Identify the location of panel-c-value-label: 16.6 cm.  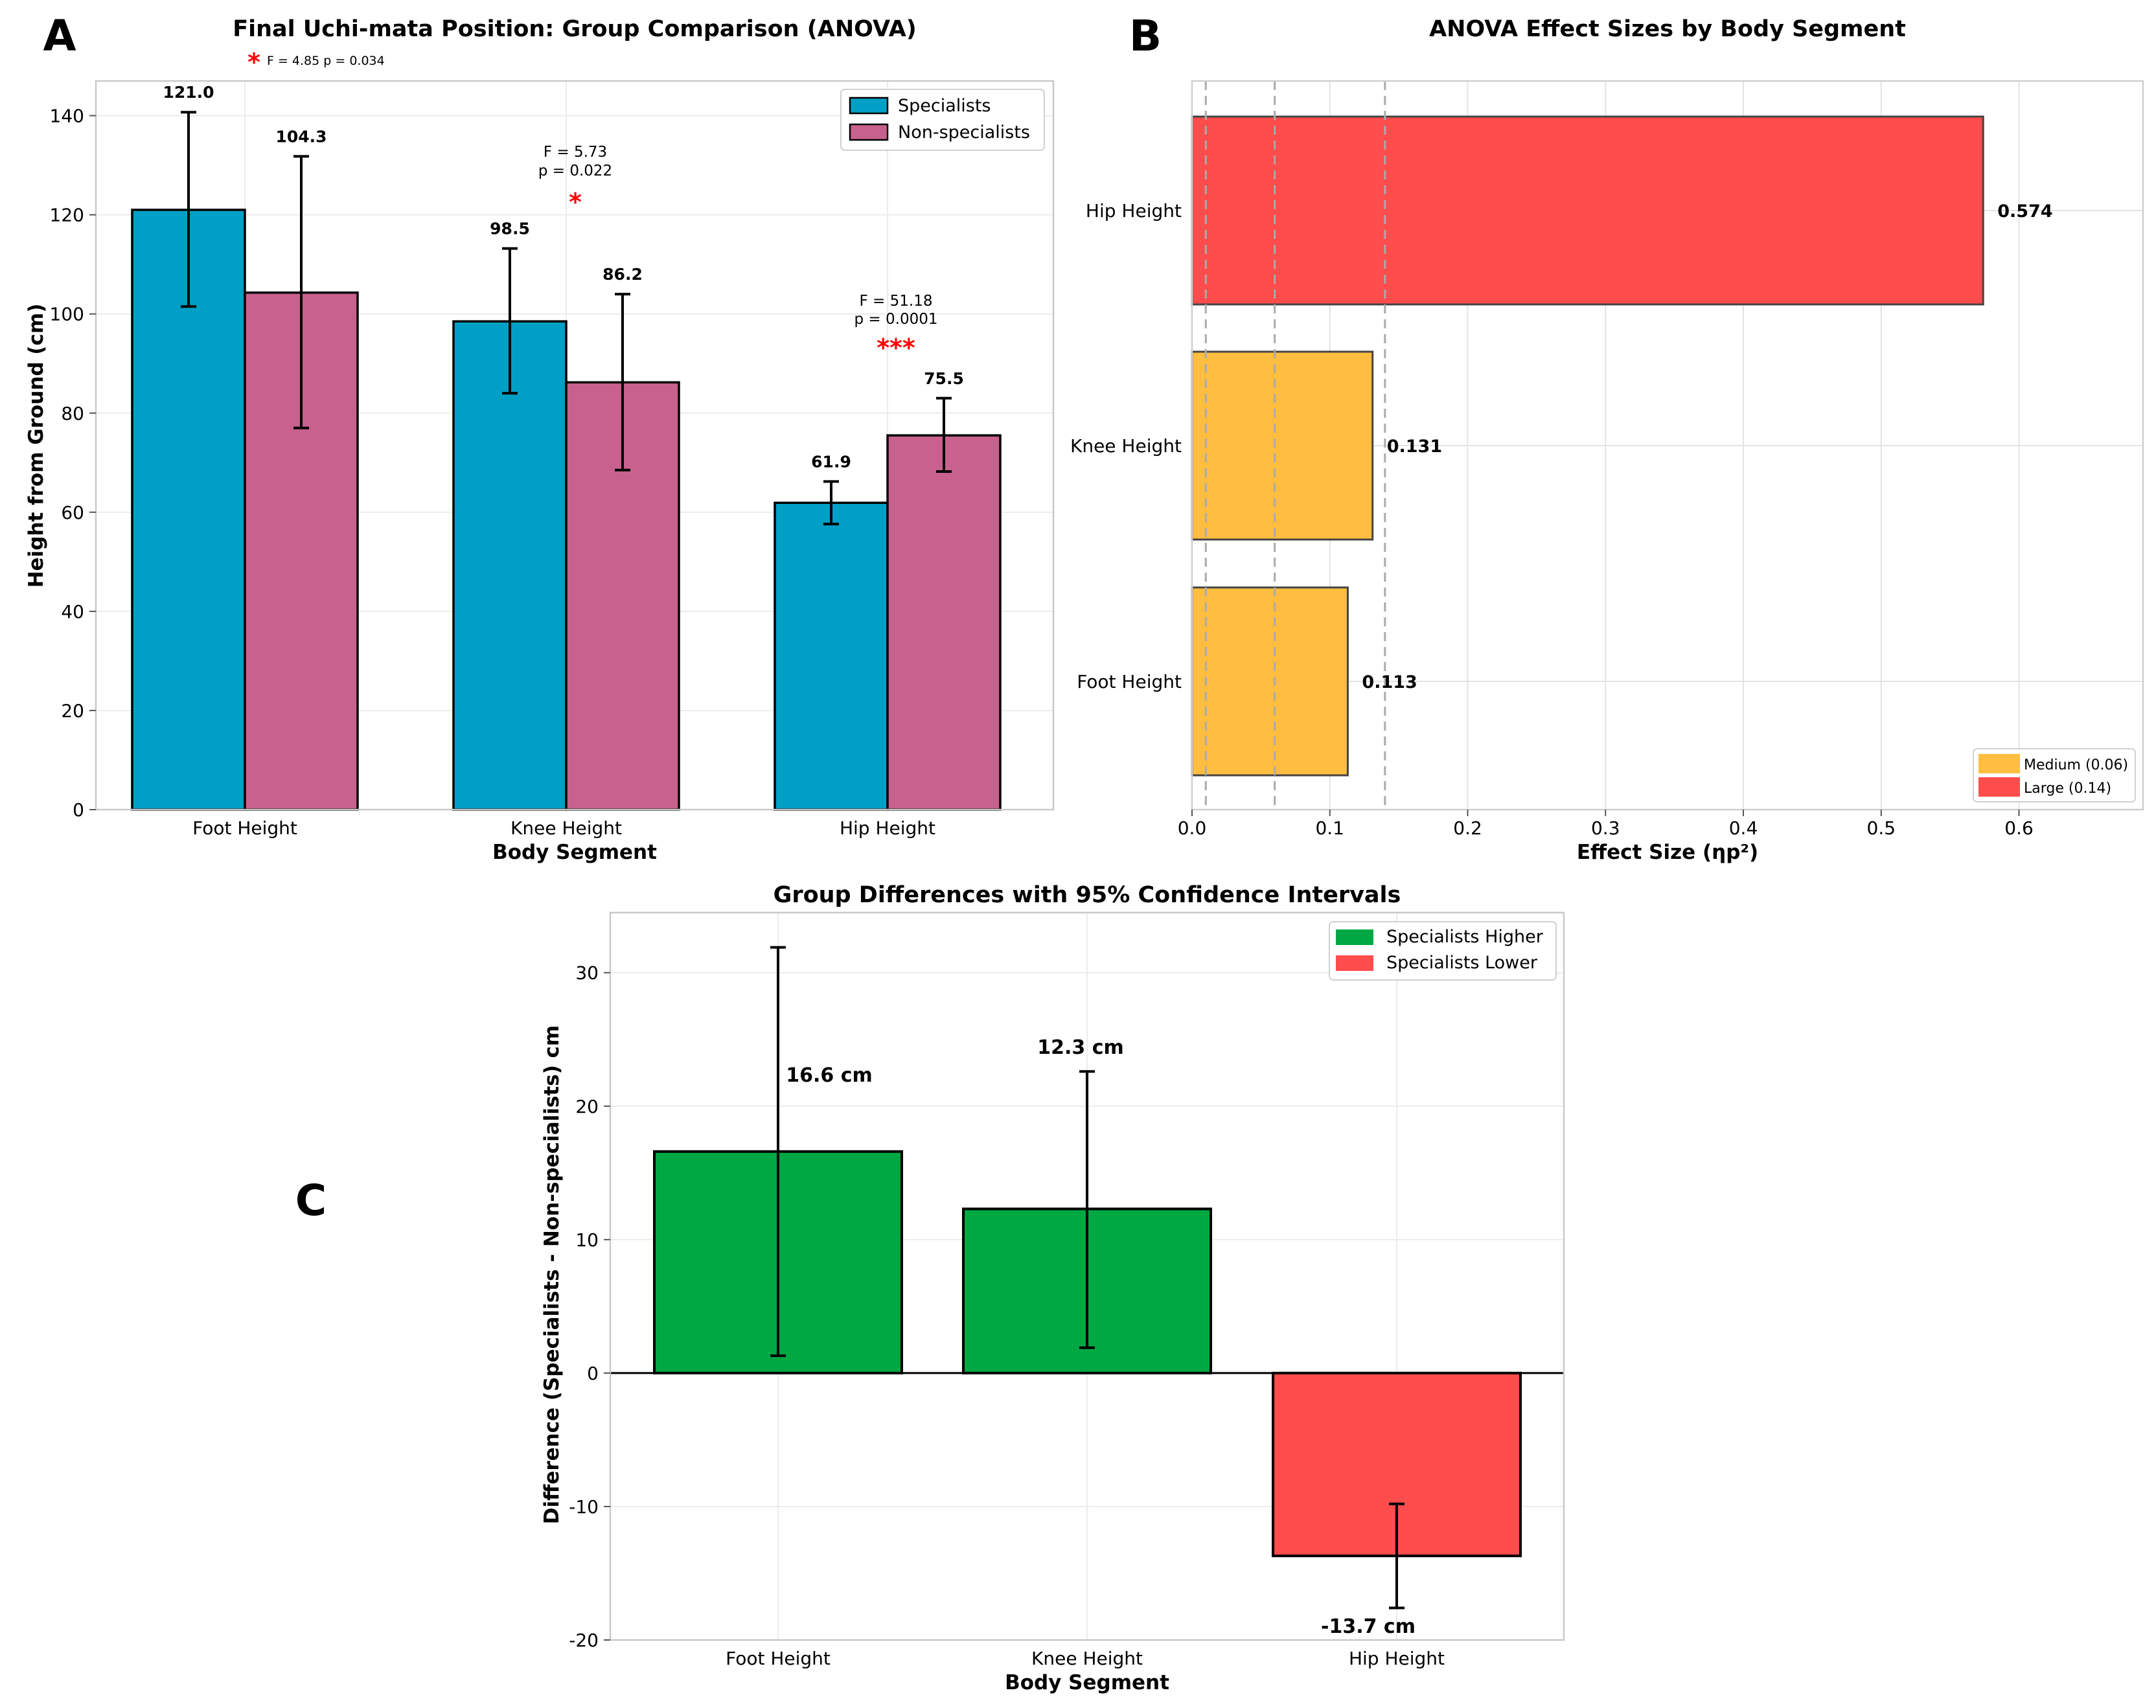
(829, 1075).